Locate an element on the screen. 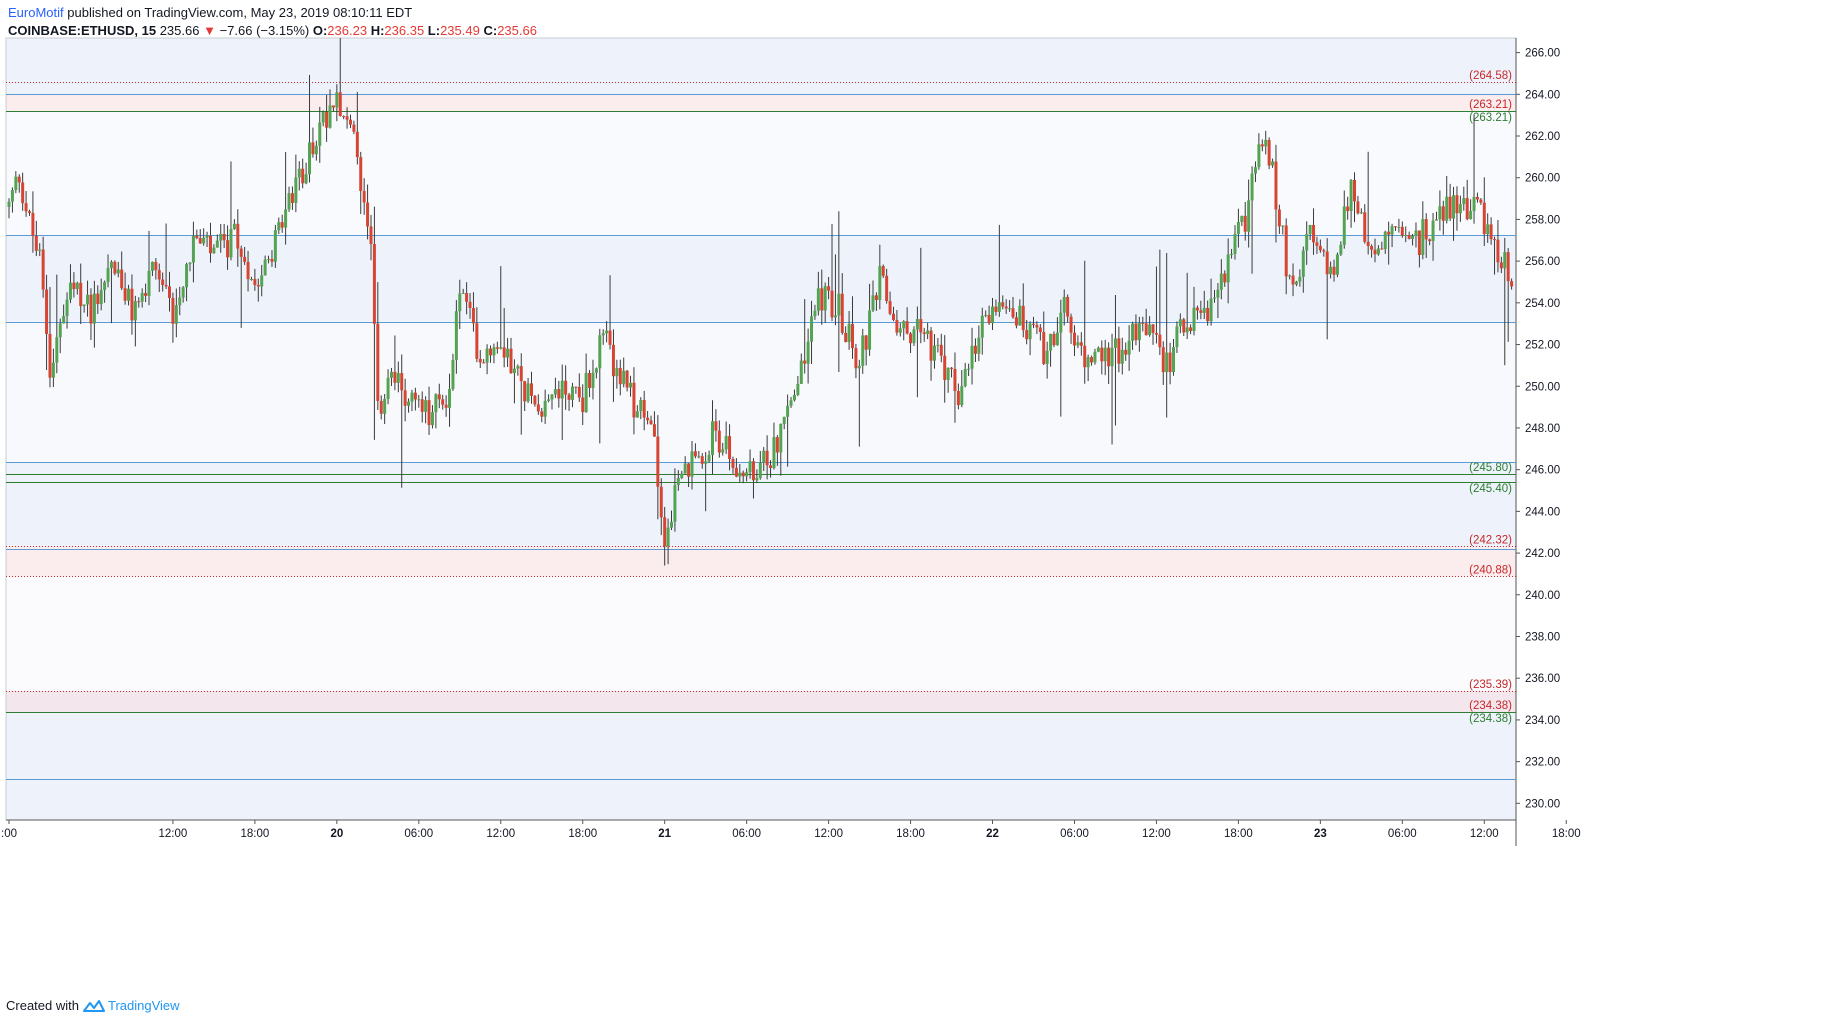 Image resolution: width=1828 pixels, height=1025 pixels. footer-credit: Created with TradingView is located at coordinates (93, 1005).